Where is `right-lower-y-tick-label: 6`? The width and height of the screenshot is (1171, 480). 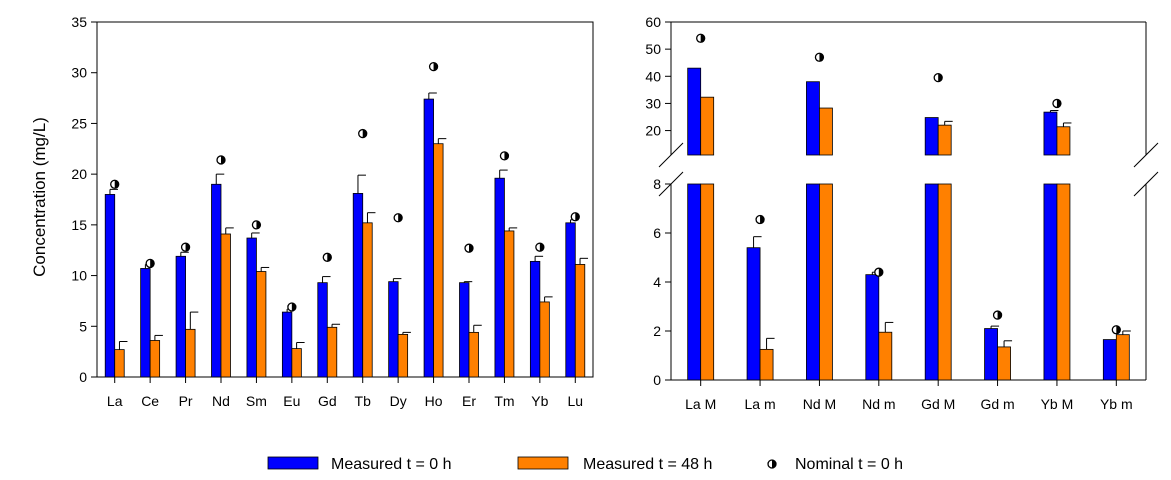 right-lower-y-tick-label: 6 is located at coordinates (657, 233).